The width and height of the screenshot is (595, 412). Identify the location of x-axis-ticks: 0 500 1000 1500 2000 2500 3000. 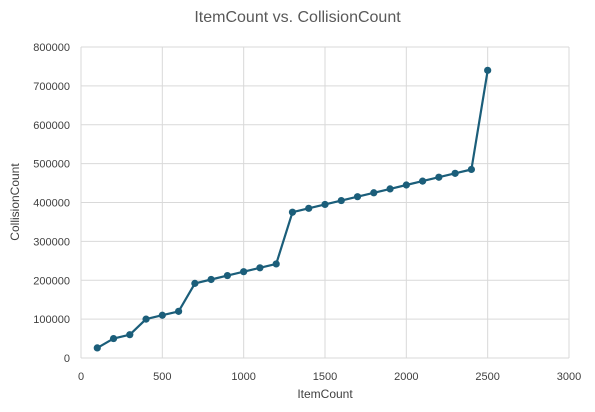
(329, 377).